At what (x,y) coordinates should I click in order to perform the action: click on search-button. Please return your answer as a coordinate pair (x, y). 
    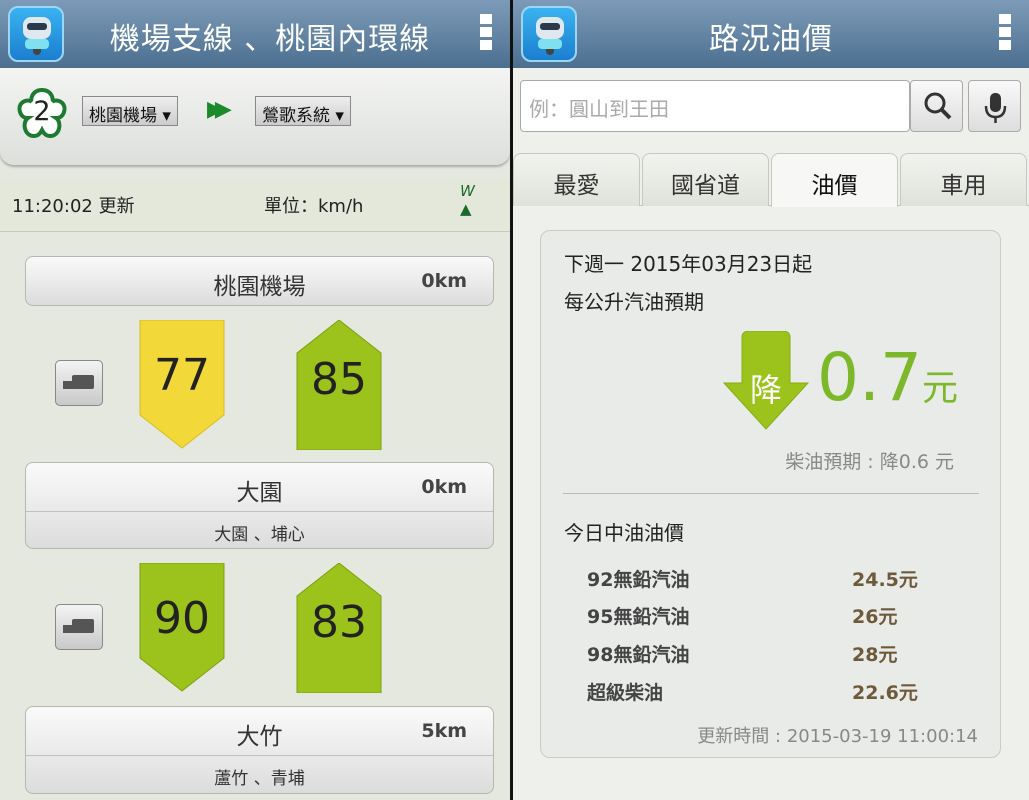
    Looking at the image, I should click on (936, 106).